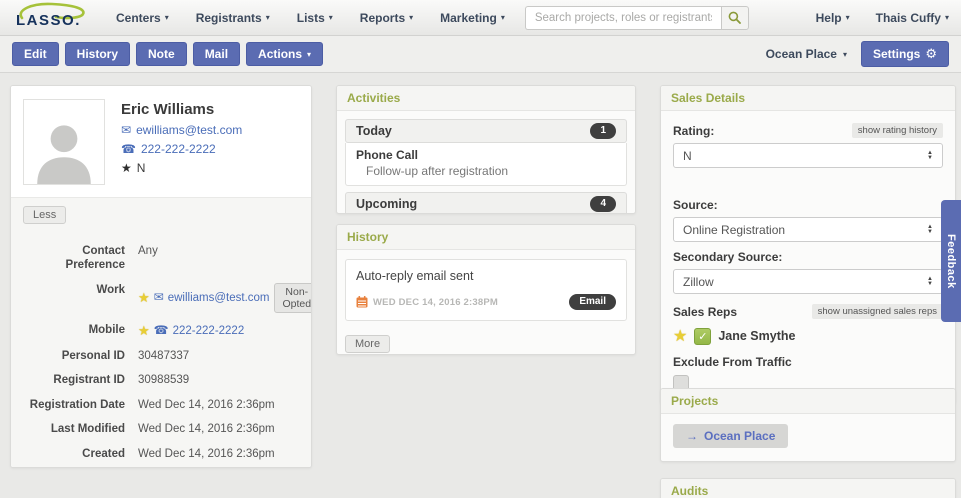 Image resolution: width=961 pixels, height=498 pixels. I want to click on nav-marketing: Marketing ▾, so click(472, 18).